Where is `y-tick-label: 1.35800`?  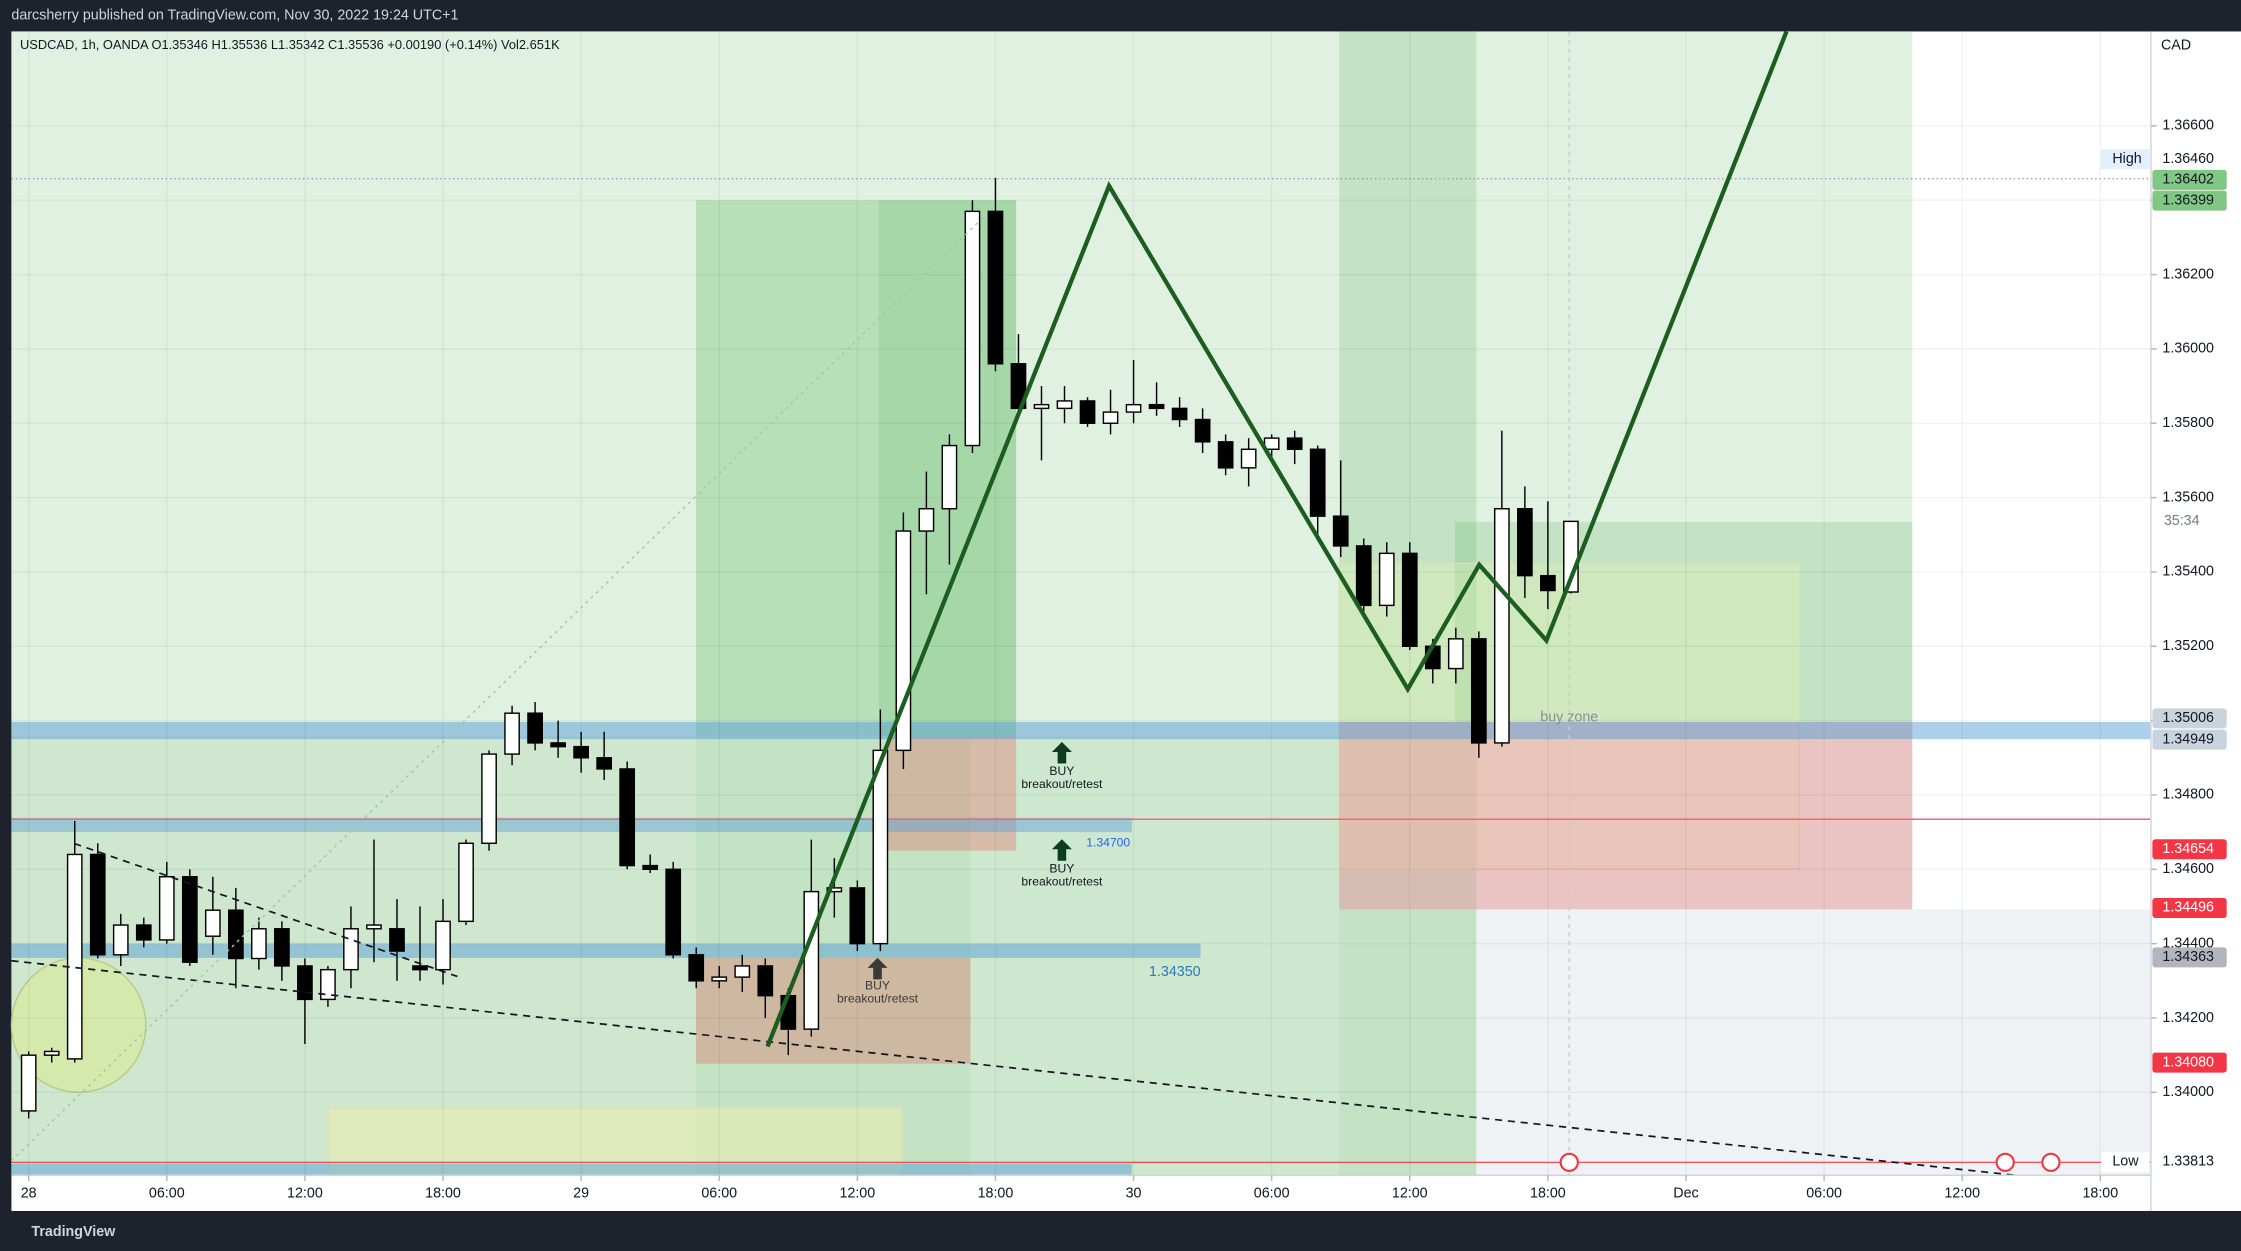
y-tick-label: 1.35800 is located at coordinates (2188, 423).